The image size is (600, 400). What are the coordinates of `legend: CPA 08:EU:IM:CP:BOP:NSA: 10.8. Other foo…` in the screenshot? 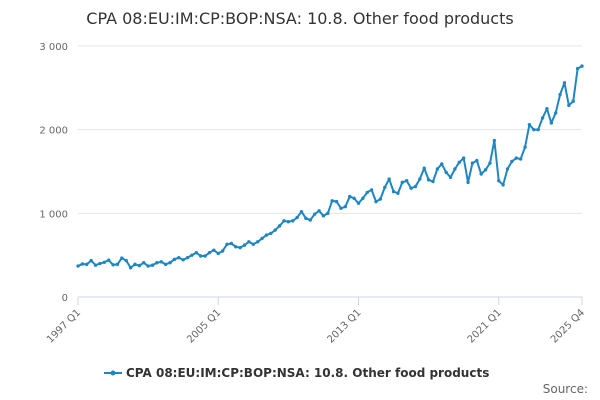 It's located at (296, 373).